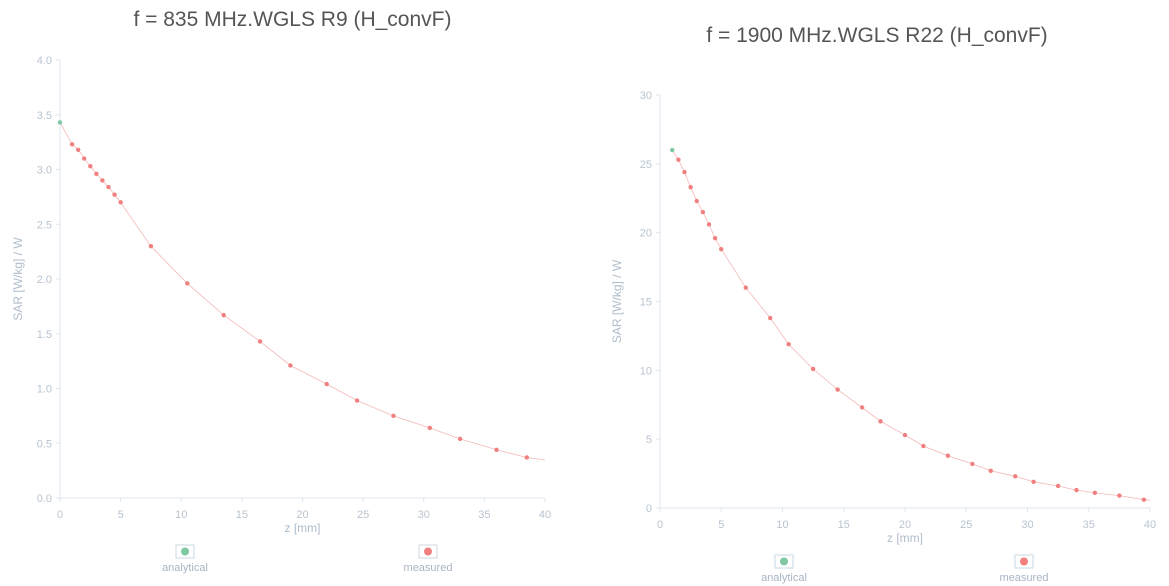 Image resolution: width=1169 pixels, height=586 pixels. What do you see at coordinates (646, 96) in the screenshot?
I see `y-tick-label: 30` at bounding box center [646, 96].